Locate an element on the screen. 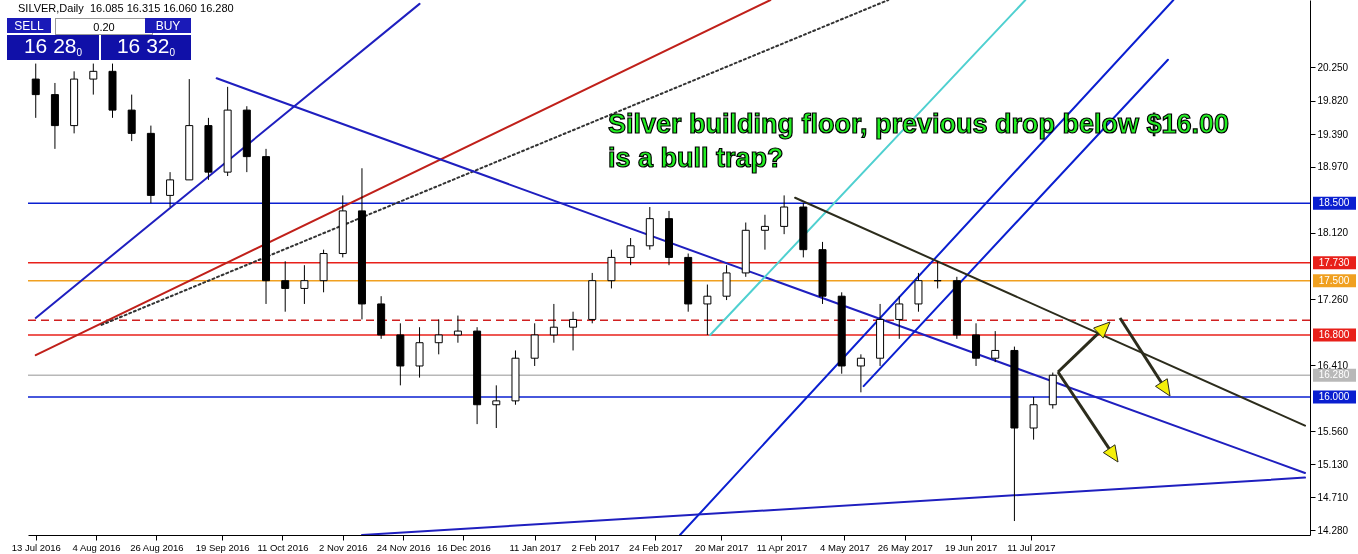 The width and height of the screenshot is (1358, 554). x-tick-label: 24 Nov 2016 is located at coordinates (403, 547).